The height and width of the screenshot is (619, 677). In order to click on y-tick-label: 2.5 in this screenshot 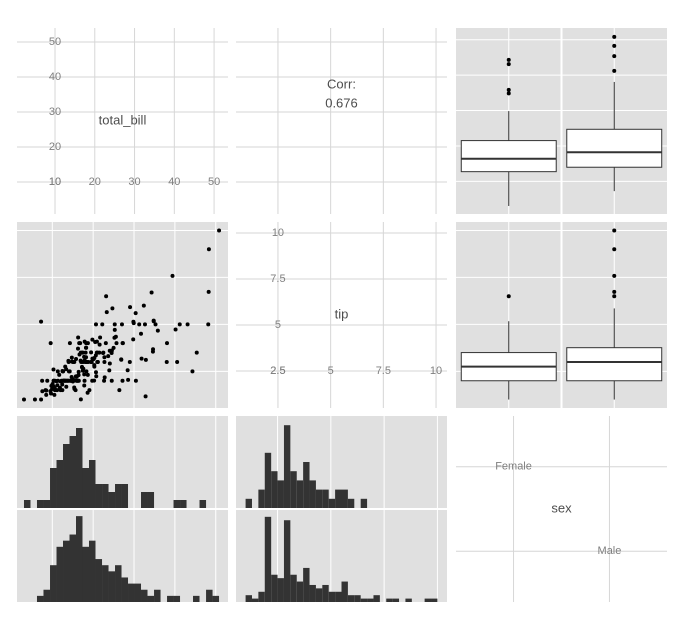, I will do `click(277, 371)`.